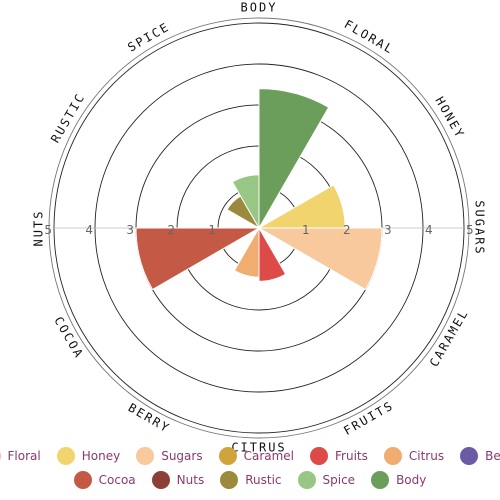 The width and height of the screenshot is (500, 500). What do you see at coordinates (182, 456) in the screenshot?
I see `legend-label: Sugars` at bounding box center [182, 456].